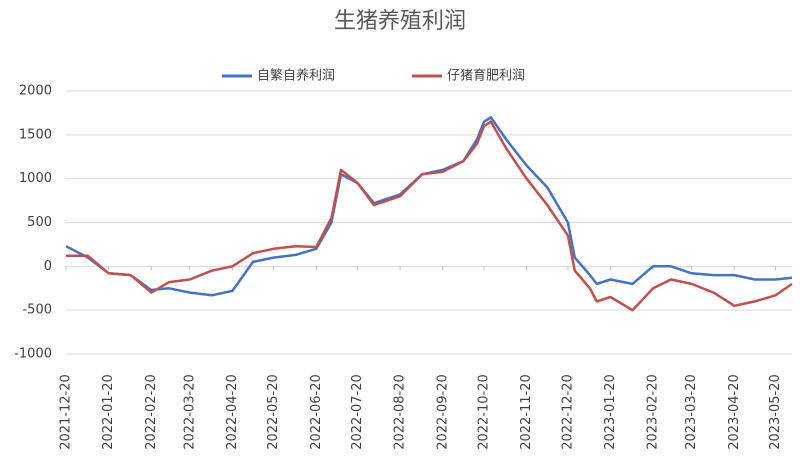  Describe the element at coordinates (33, 354) in the screenshot. I see `y-tick-label: -1000` at that location.